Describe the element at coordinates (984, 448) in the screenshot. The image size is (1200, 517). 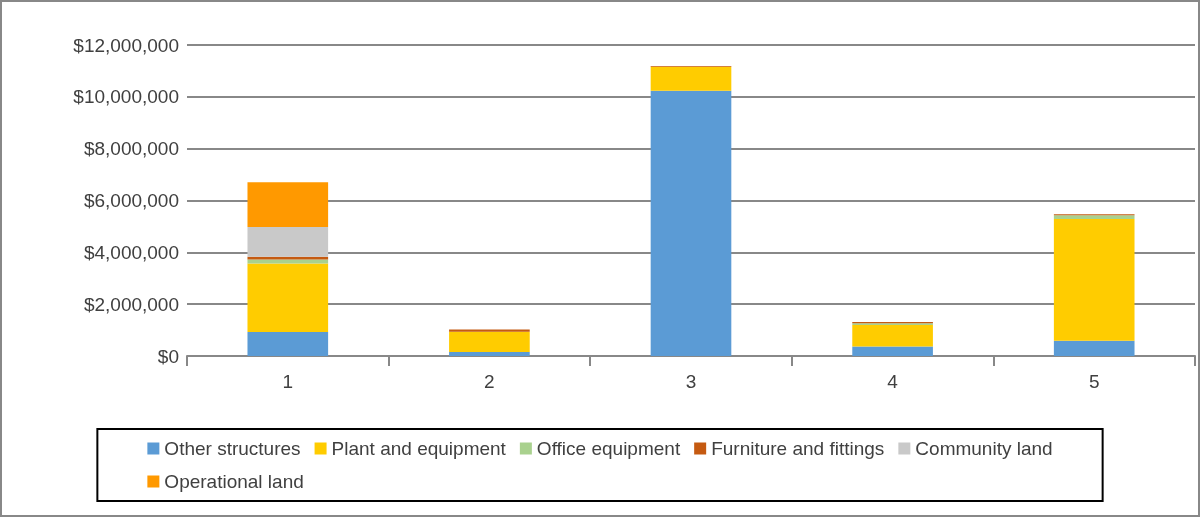
I see `legend-label: Community land` at that location.